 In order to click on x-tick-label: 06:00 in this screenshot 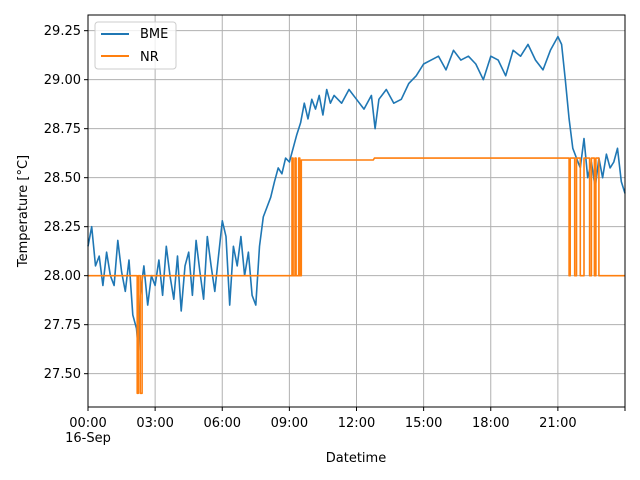, I will do `click(222, 423)`.